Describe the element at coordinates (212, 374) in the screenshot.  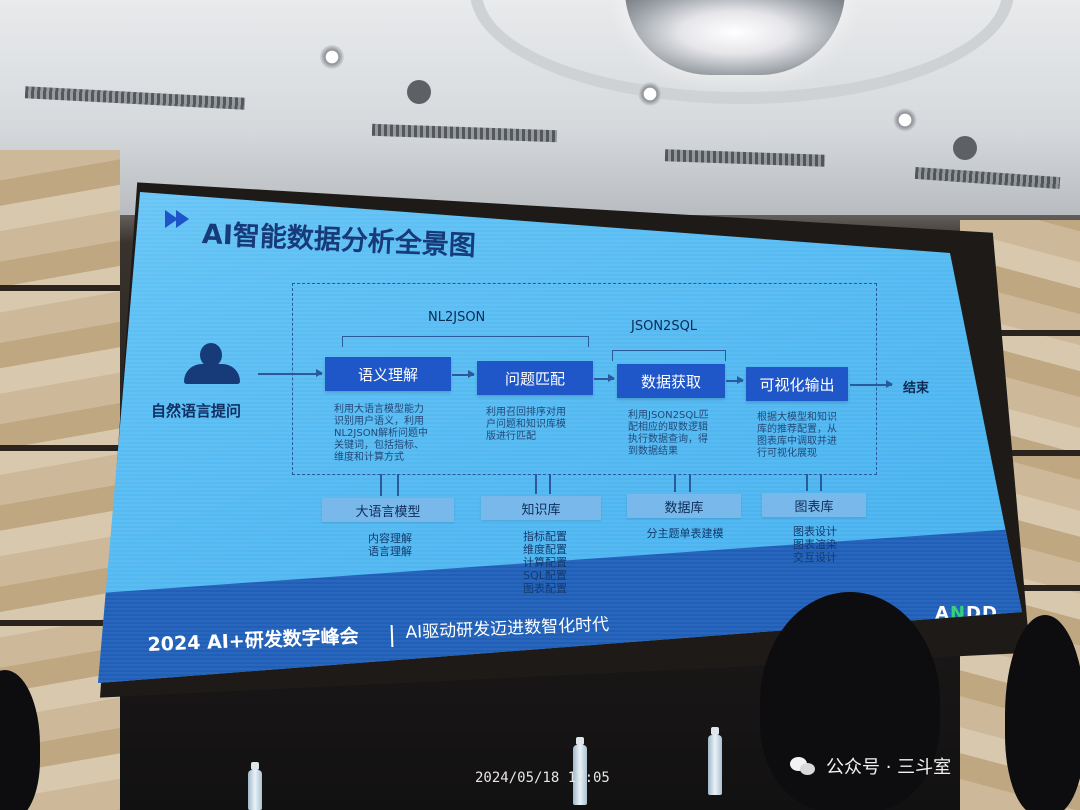
I see `user-icon-body` at that location.